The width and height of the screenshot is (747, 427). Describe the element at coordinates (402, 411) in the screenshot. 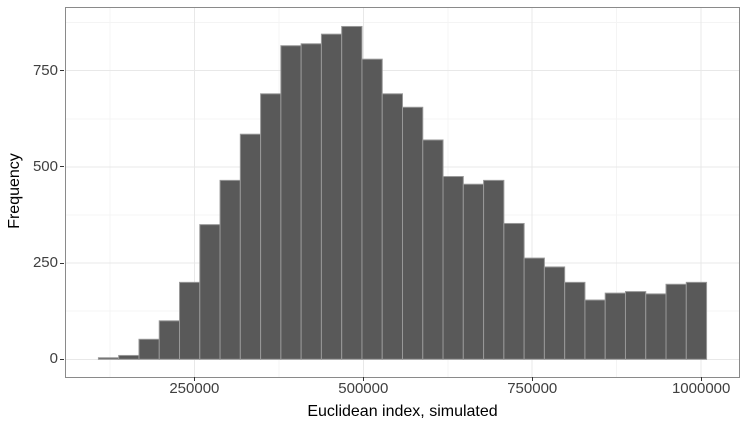

I see `x-axis-title: Euclidean index, simulated` at that location.